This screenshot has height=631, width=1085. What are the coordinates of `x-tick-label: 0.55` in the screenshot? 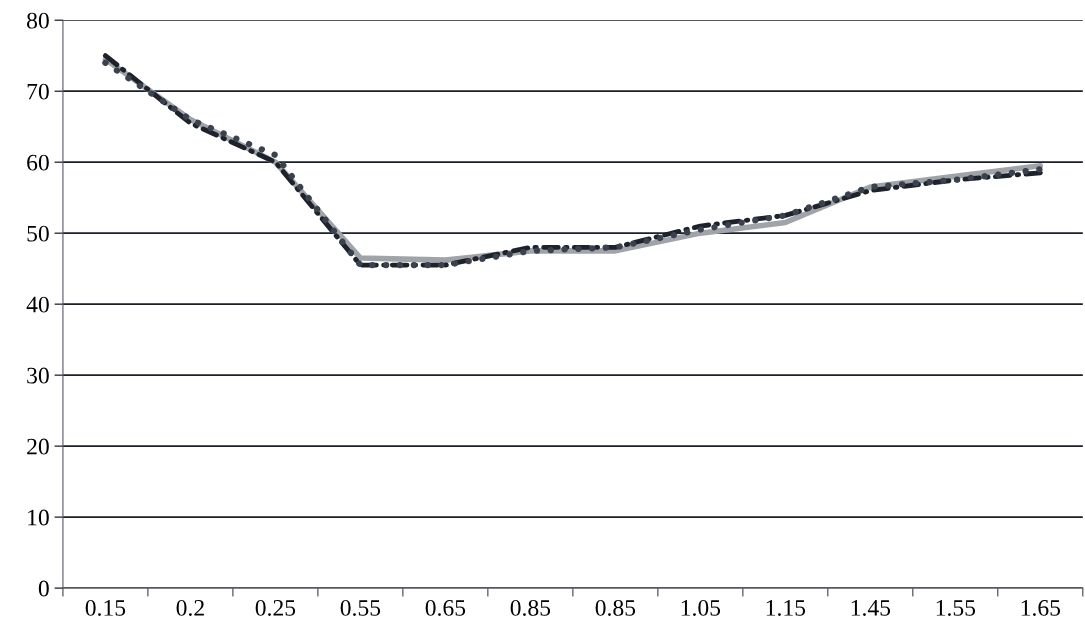 It's located at (360, 607).